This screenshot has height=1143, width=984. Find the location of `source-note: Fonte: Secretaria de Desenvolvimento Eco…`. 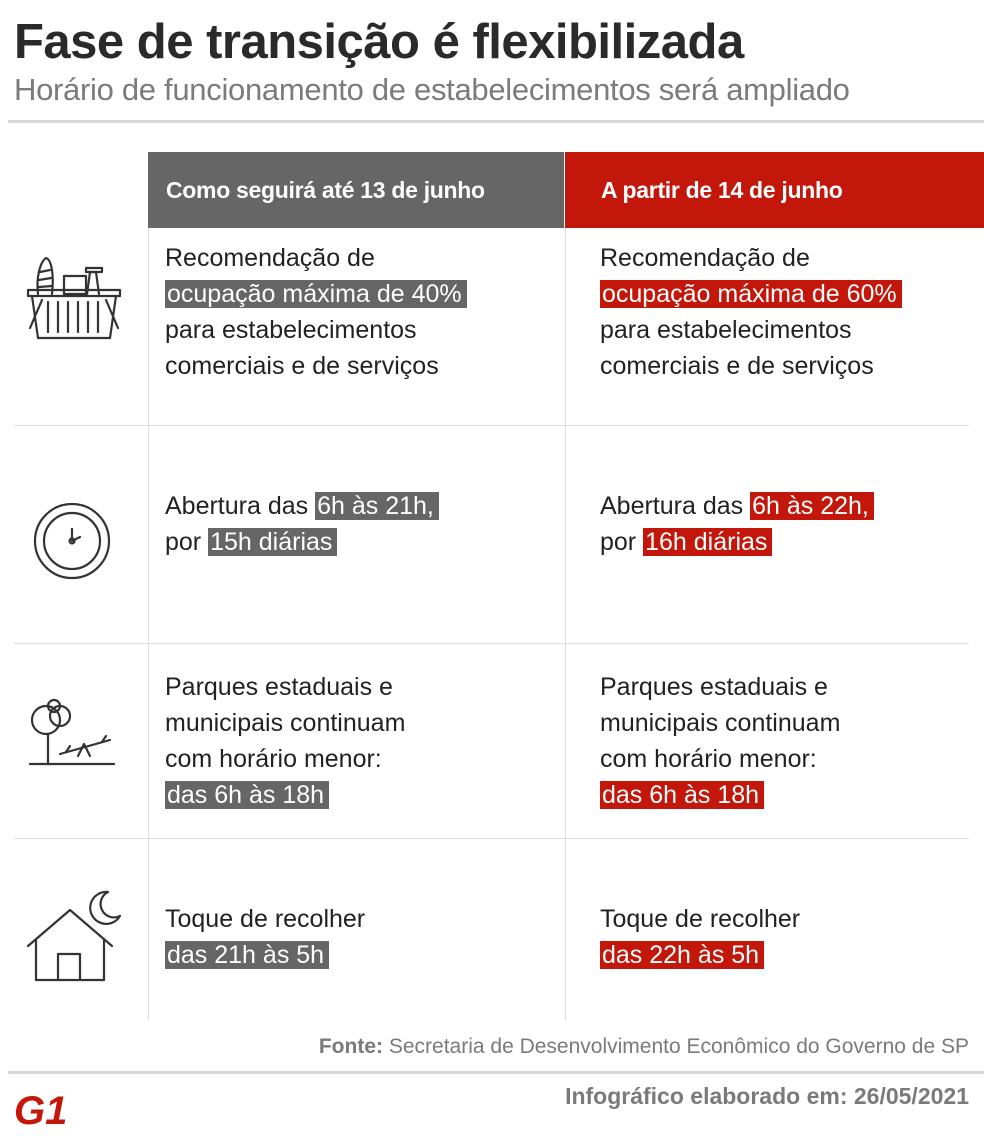

source-note: Fonte: Secretaria de Desenvolvimento Eco… is located at coordinates (644, 1047).